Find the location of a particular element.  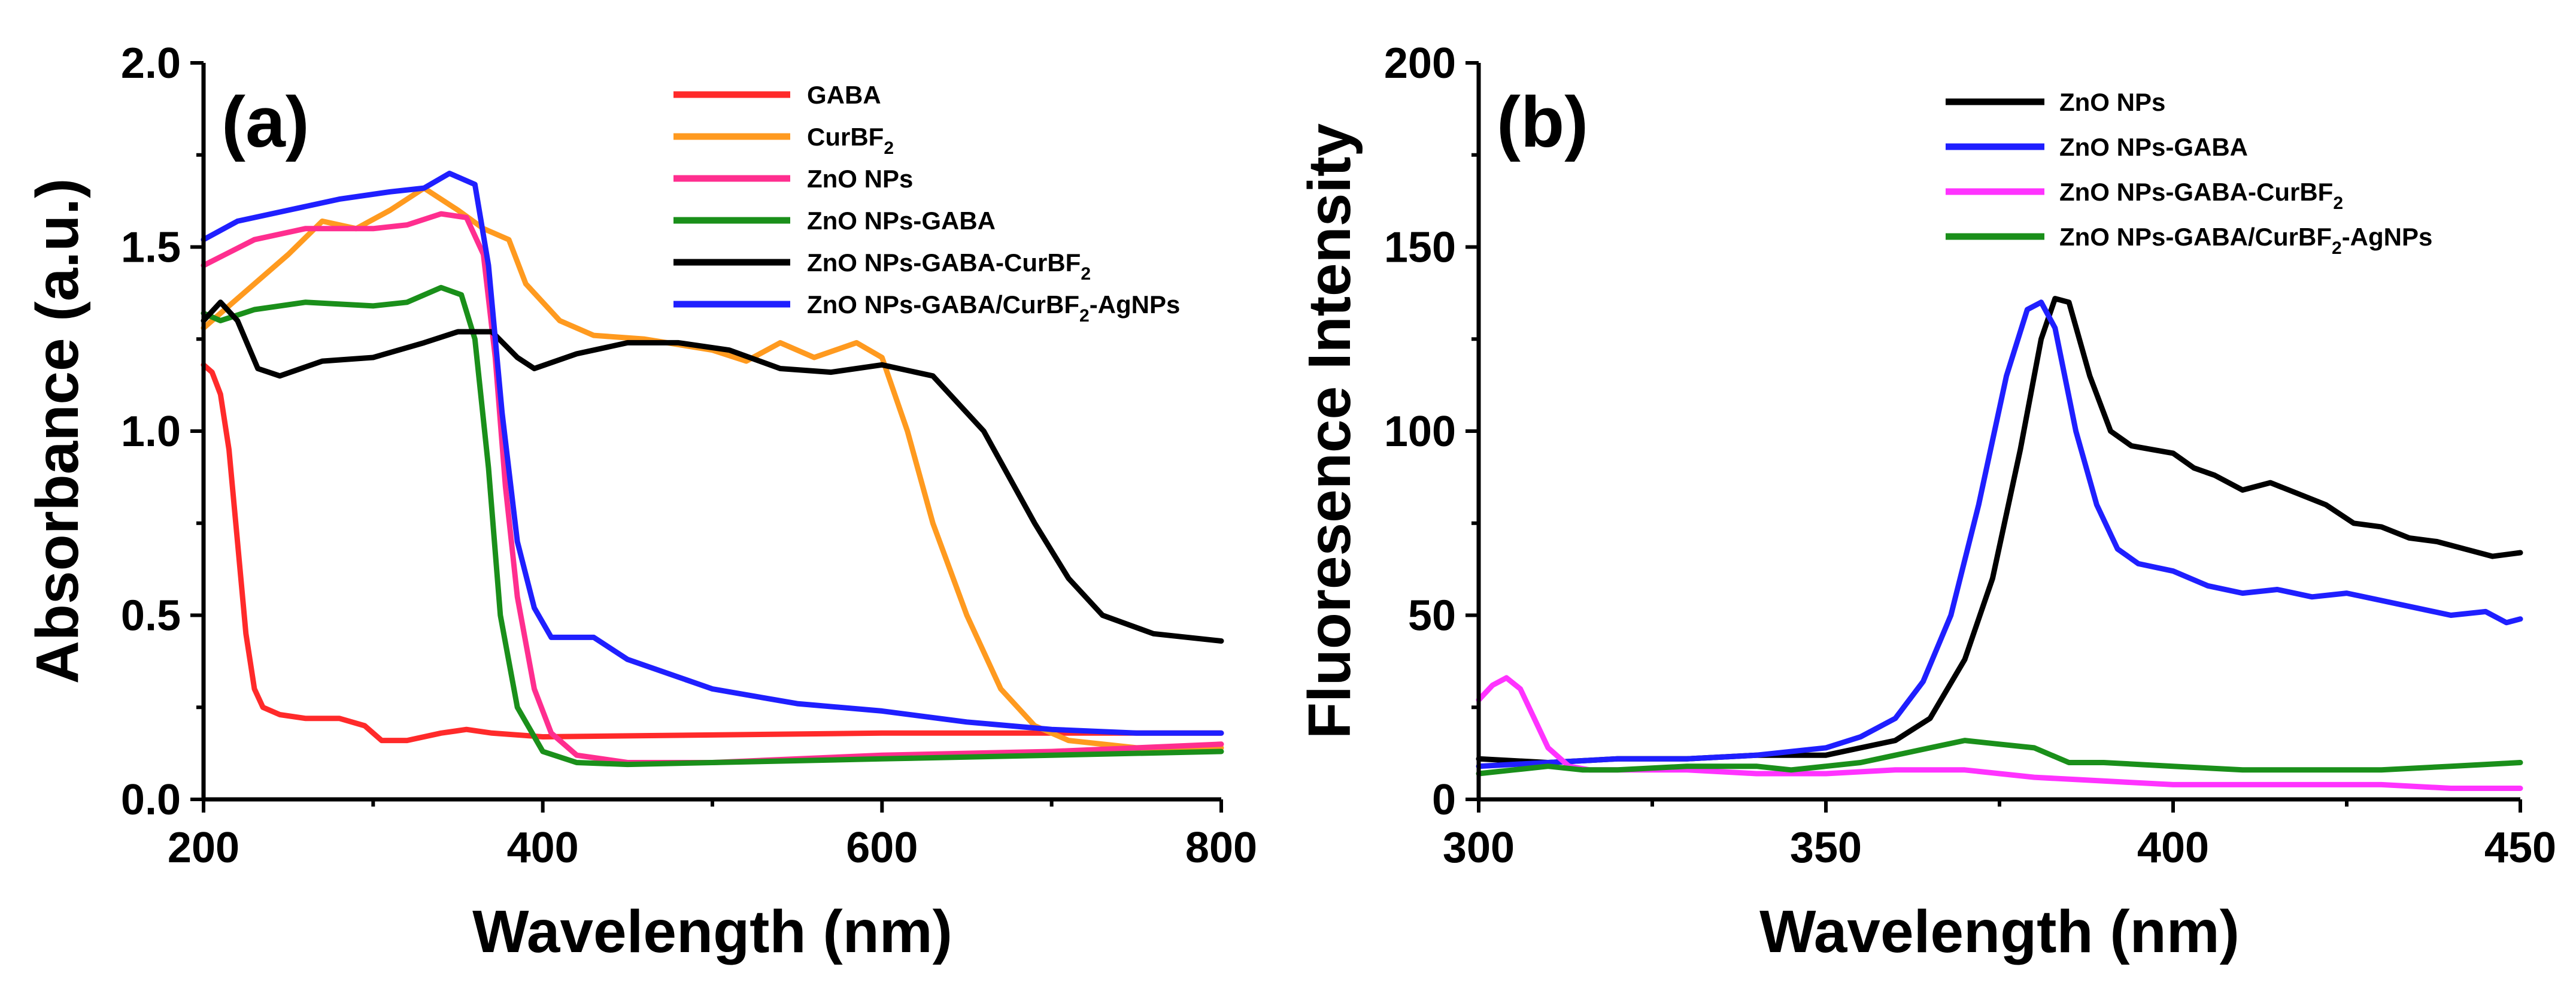

y-tick-label: 100 is located at coordinates (1420, 432).